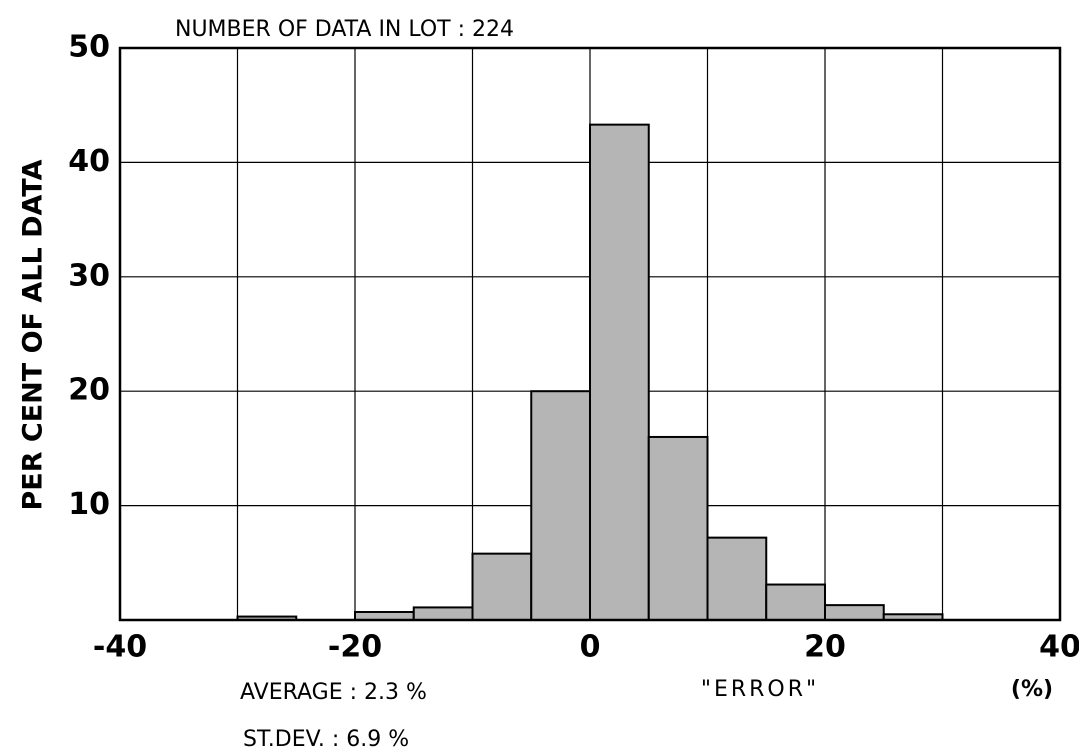  I want to click on y-tick-label: 40, so click(89, 161).